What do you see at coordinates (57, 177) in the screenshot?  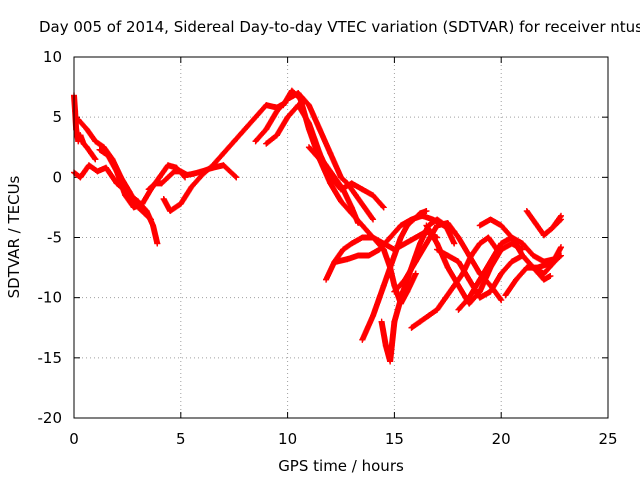 I see `y-tick-label: 0` at bounding box center [57, 177].